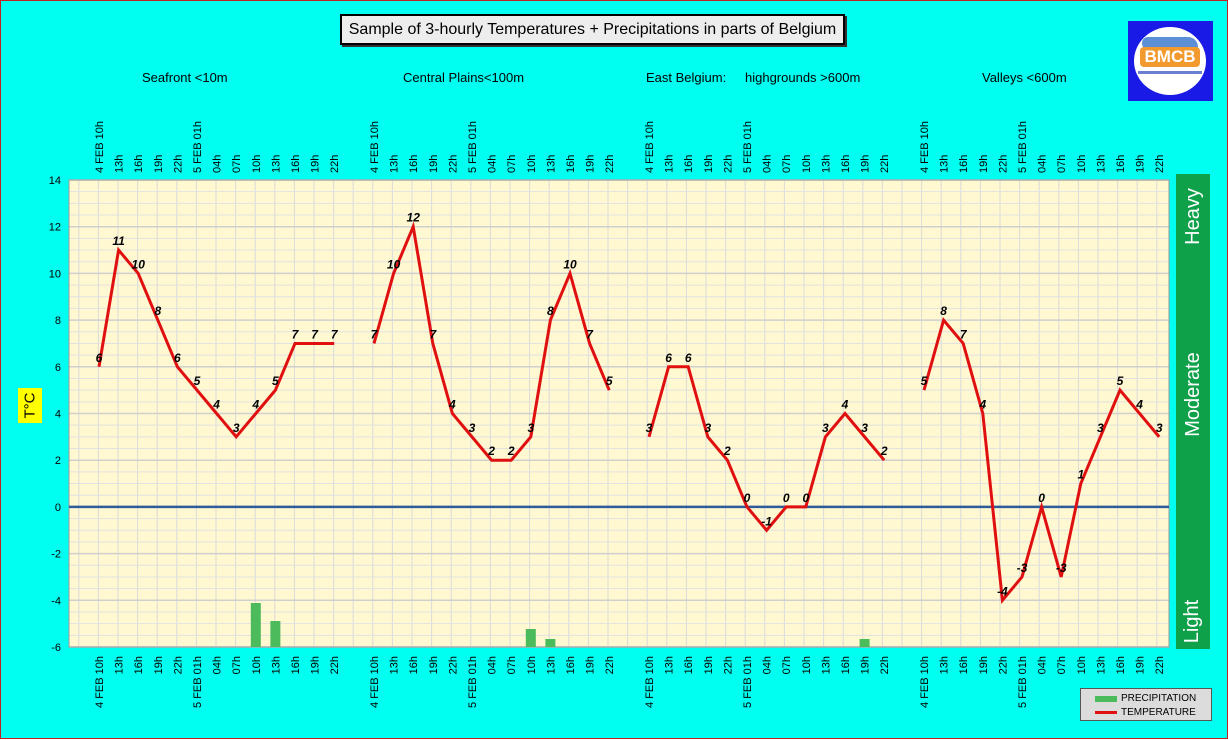  Describe the element at coordinates (55, 274) in the screenshot. I see `y-tick-label: 10` at that location.